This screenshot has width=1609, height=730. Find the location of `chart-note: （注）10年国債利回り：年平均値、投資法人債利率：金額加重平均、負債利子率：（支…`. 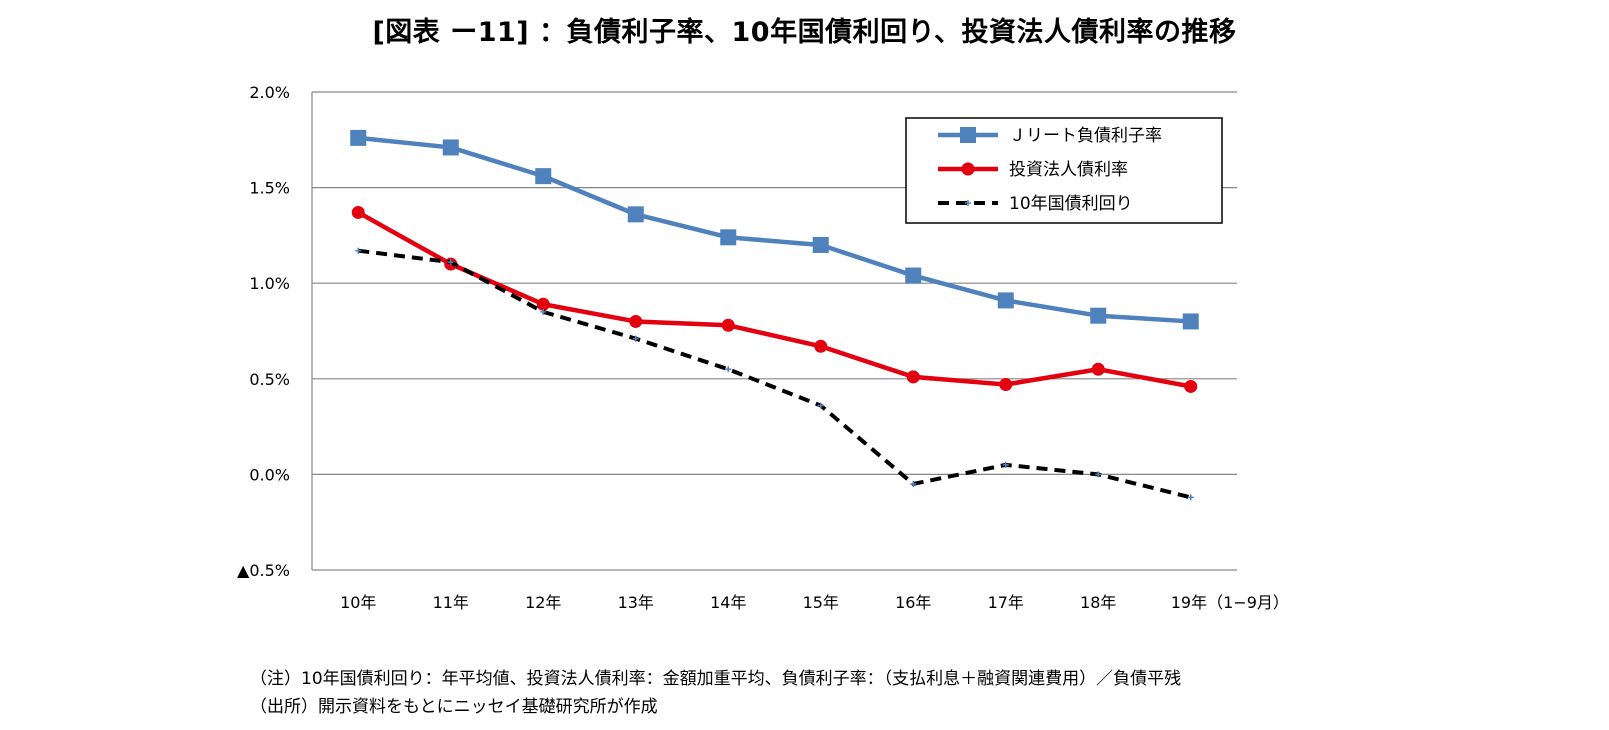

chart-note: （注）10年国債利回り：年平均値、投資法人債利率：金額加重平均、負債利子率：（支… is located at coordinates (716, 679).